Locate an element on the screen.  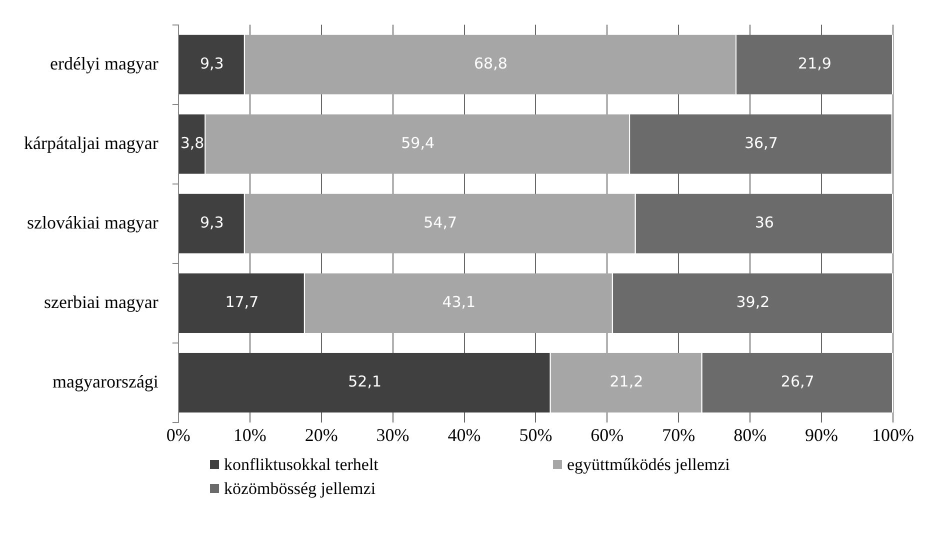
data-label: 52,1 is located at coordinates (365, 381).